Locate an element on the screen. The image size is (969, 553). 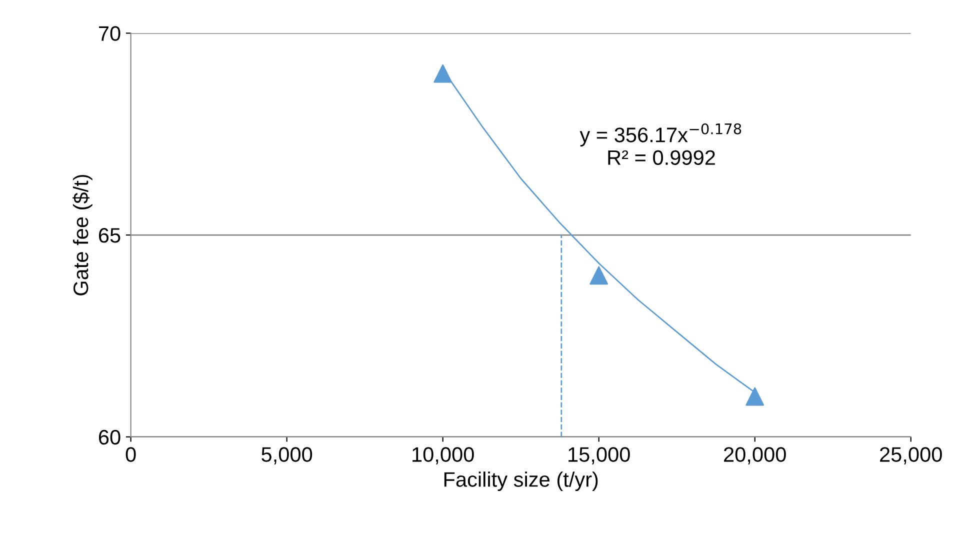
x-axis-title: Facility size (t/yr) is located at coordinates (521, 481).